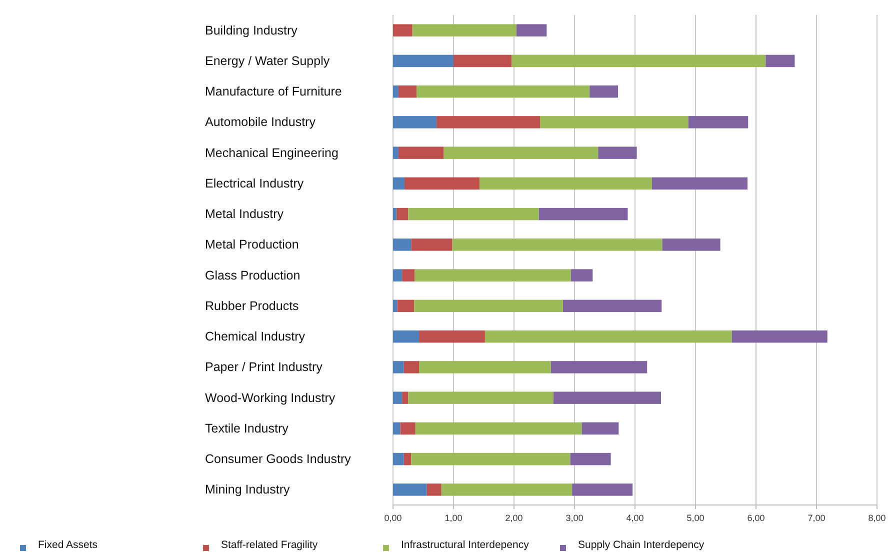 Image resolution: width=890 pixels, height=556 pixels. Describe the element at coordinates (255, 337) in the screenshot. I see `y-tick-label: Chemical Industry` at that location.